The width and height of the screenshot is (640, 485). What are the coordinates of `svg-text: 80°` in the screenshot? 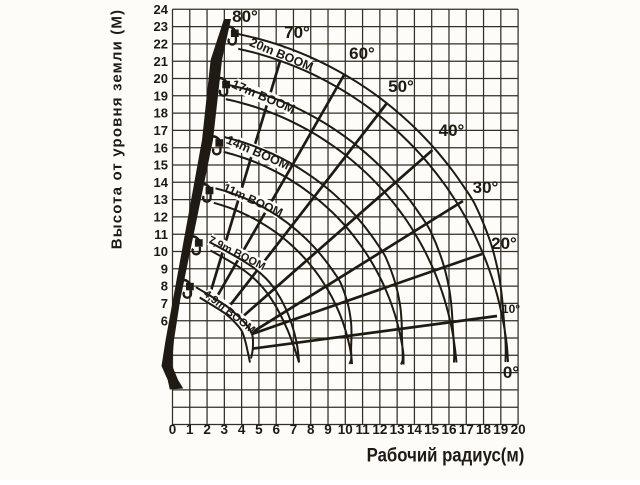 It's located at (245, 16).